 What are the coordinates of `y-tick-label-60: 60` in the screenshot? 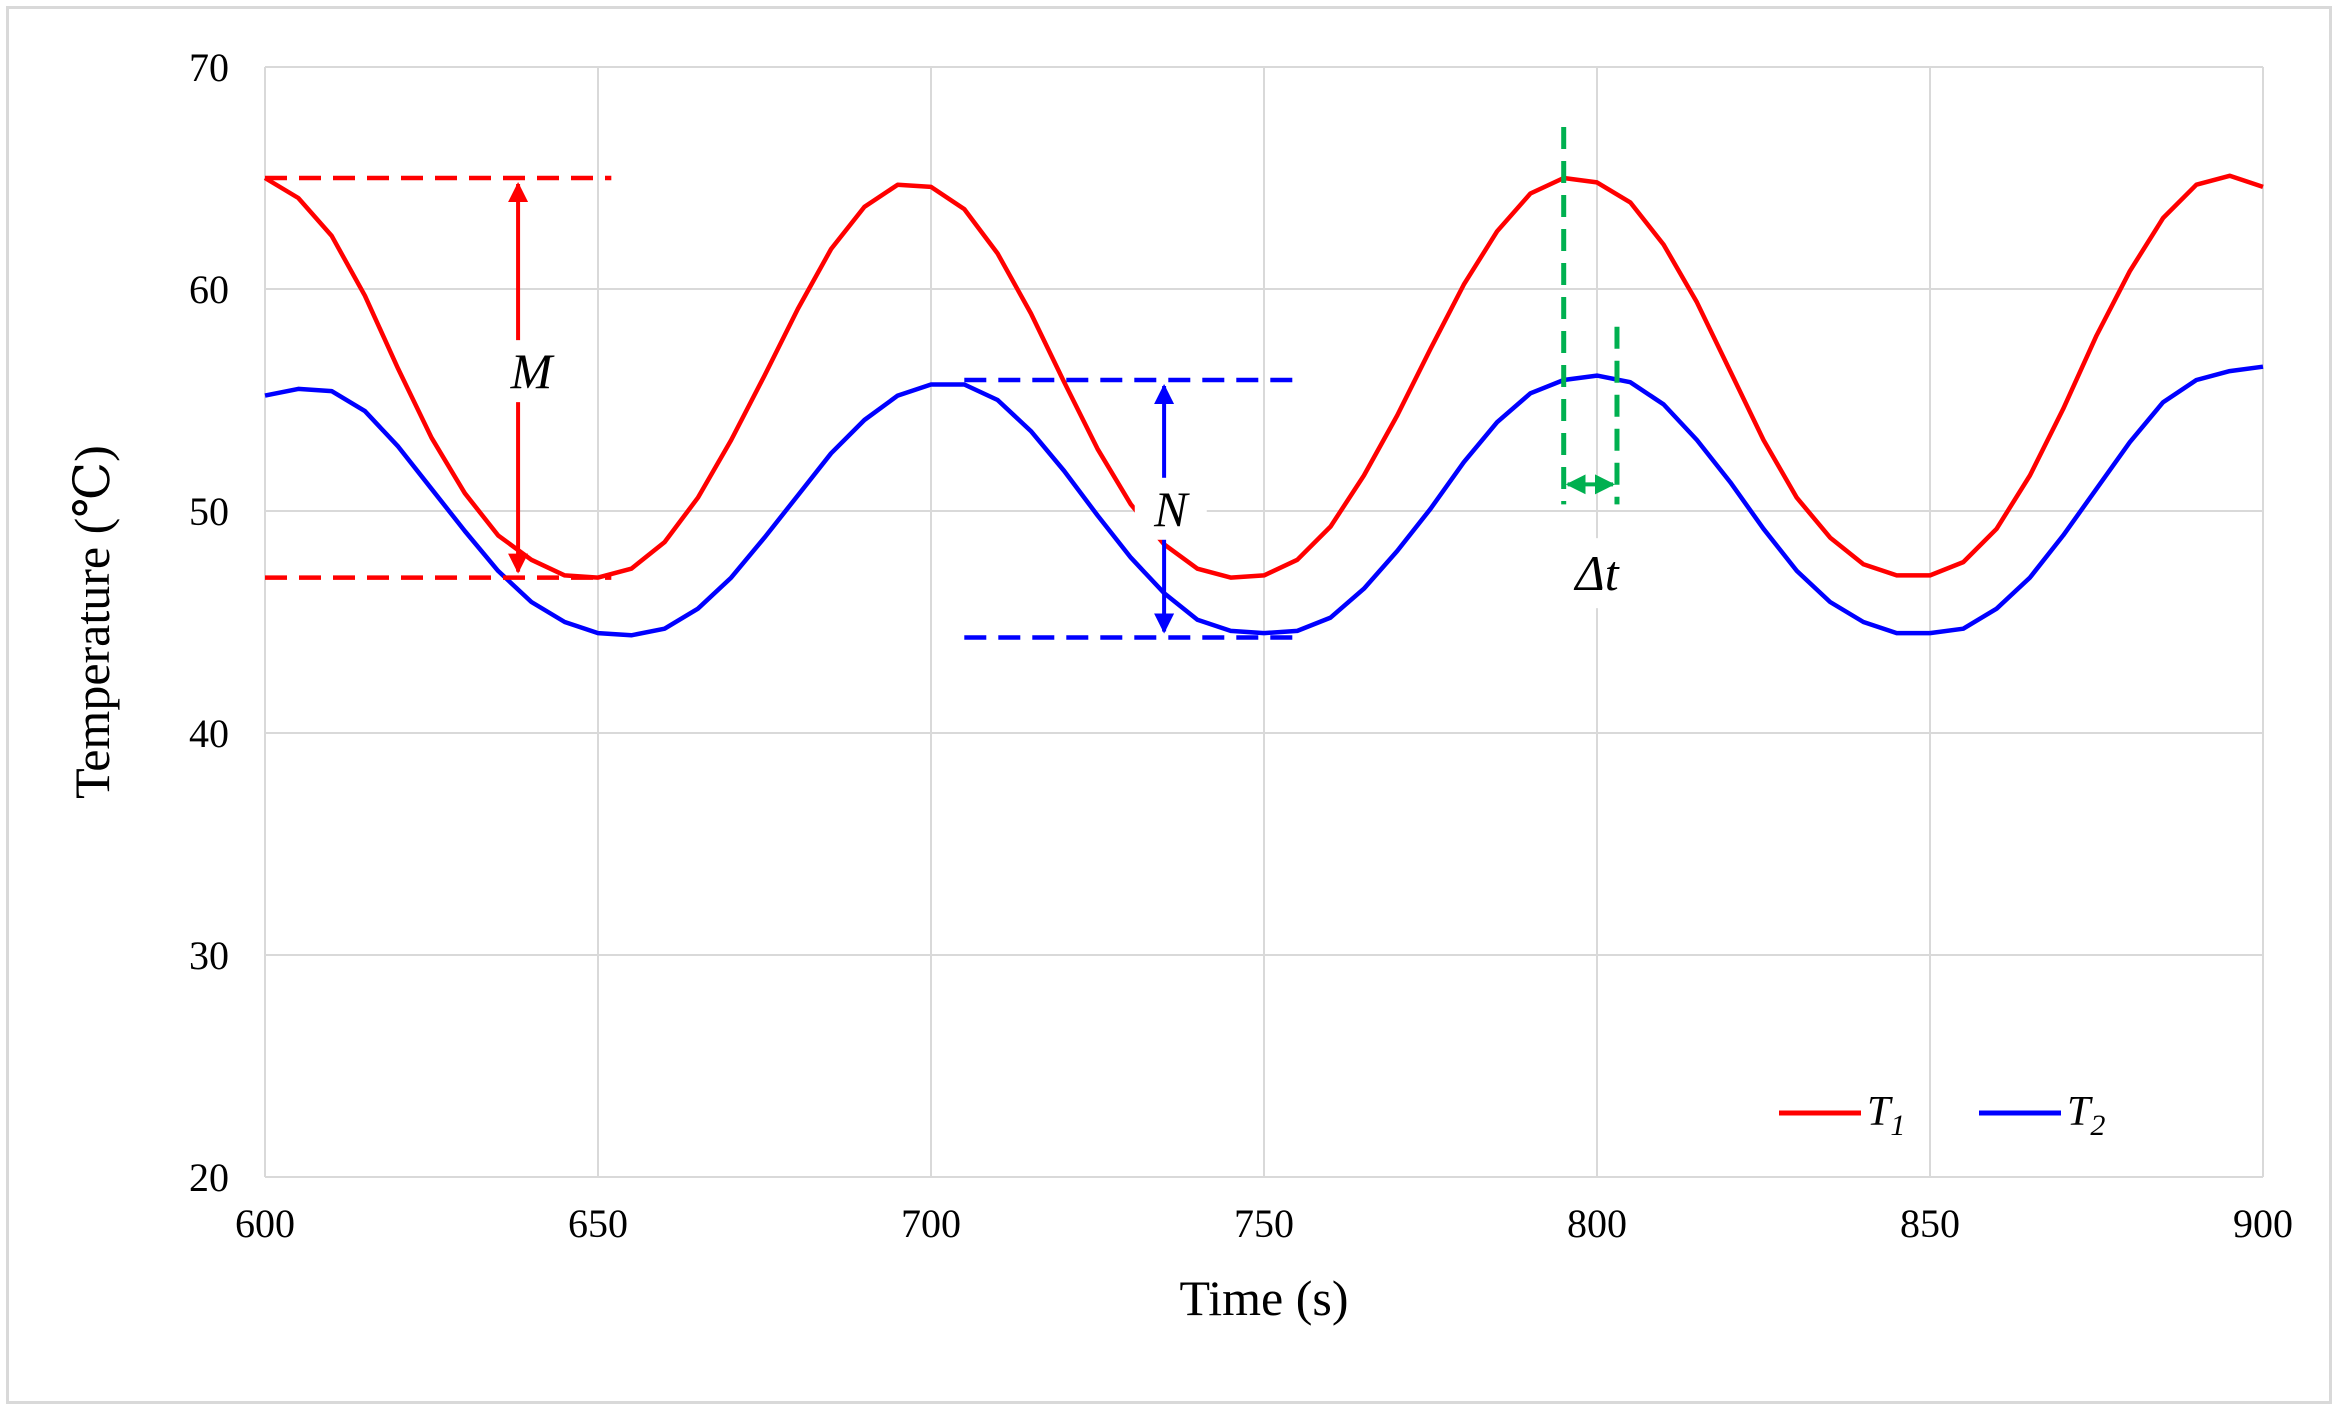 It's located at (209, 289).